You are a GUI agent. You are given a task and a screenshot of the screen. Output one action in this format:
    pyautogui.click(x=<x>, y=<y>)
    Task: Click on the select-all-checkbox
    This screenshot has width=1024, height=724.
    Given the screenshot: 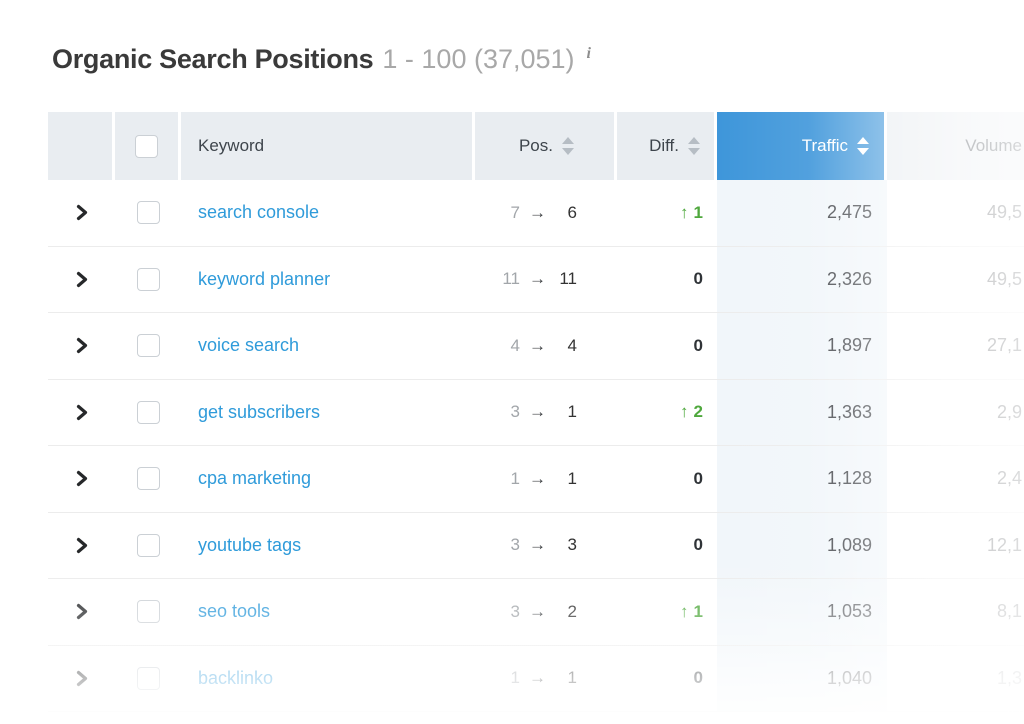 What is the action you would take?
    pyautogui.click(x=146, y=146)
    